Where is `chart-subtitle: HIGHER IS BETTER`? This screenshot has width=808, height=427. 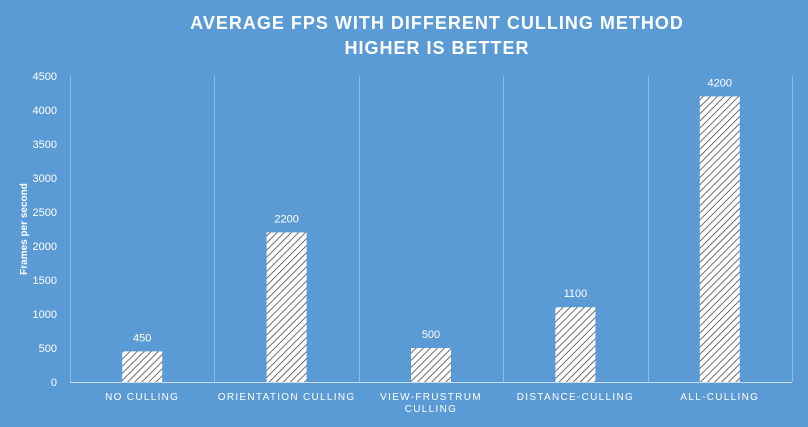
chart-subtitle: HIGHER IS BETTER is located at coordinates (436, 48).